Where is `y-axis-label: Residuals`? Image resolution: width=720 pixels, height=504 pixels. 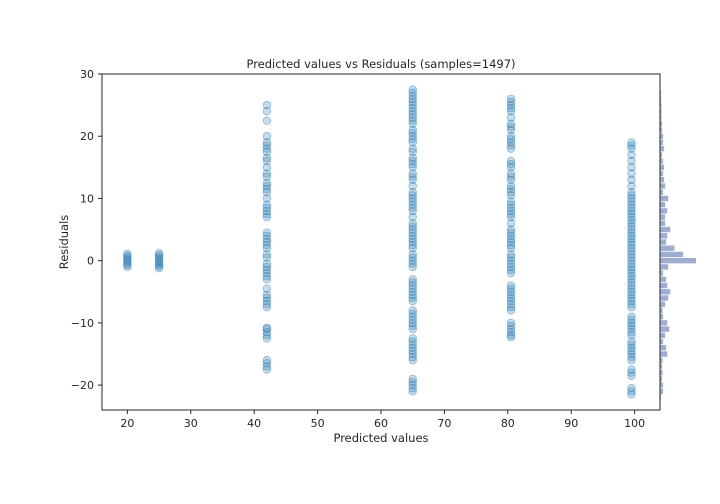 y-axis-label: Residuals is located at coordinates (64, 242).